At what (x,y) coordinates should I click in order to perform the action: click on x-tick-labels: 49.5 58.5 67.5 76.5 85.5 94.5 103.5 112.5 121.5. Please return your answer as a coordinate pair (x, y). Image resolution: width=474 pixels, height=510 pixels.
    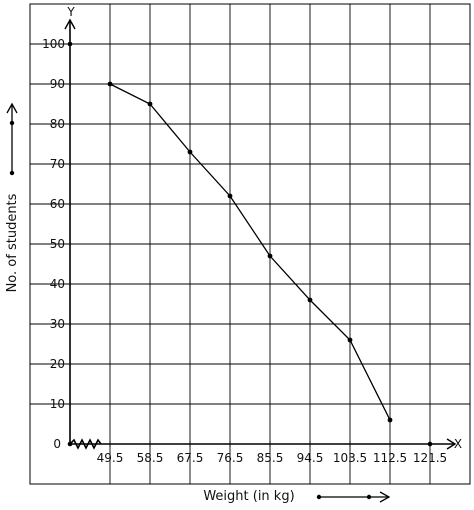
    Looking at the image, I should click on (272, 453).